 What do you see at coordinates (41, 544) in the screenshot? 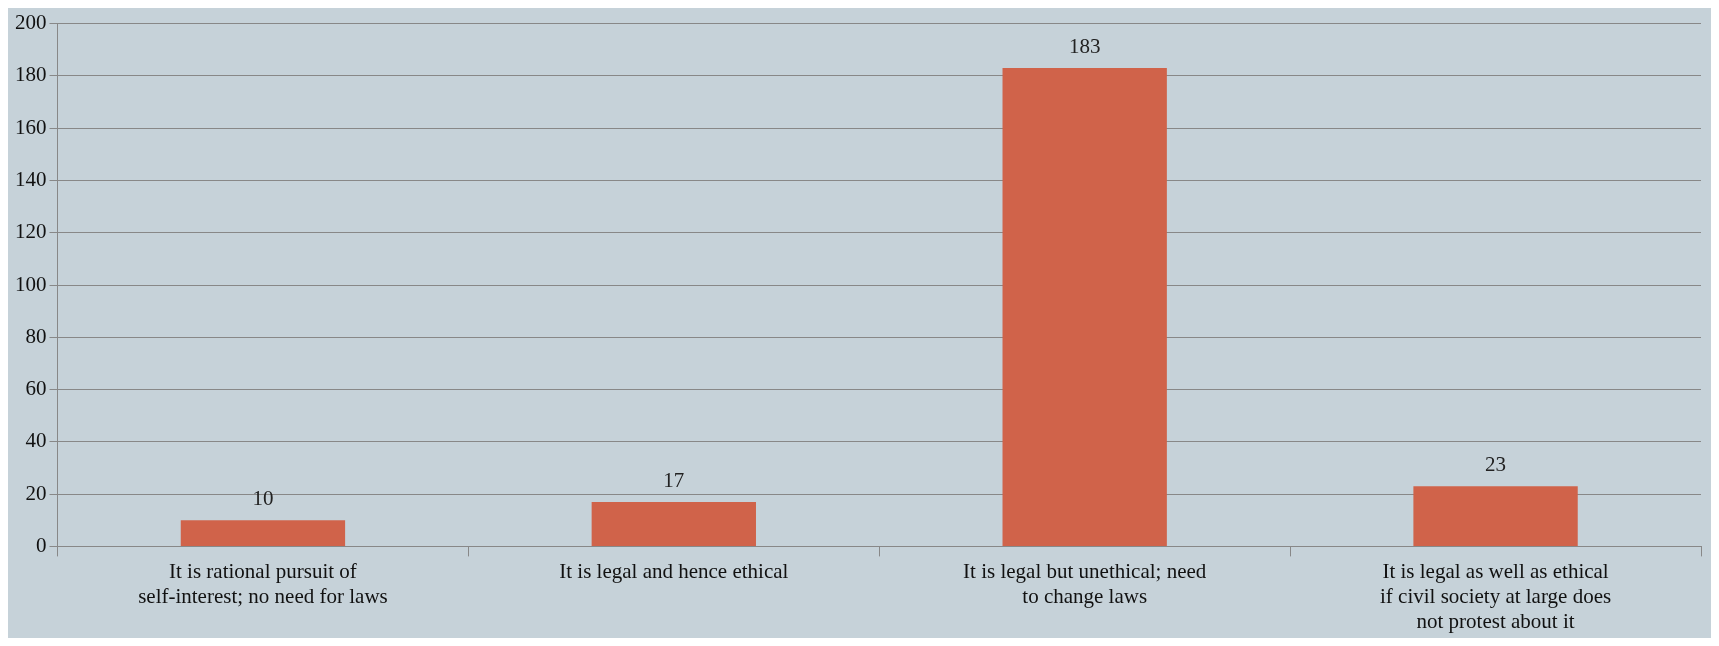
I see `y-tick-label: 0` at bounding box center [41, 544].